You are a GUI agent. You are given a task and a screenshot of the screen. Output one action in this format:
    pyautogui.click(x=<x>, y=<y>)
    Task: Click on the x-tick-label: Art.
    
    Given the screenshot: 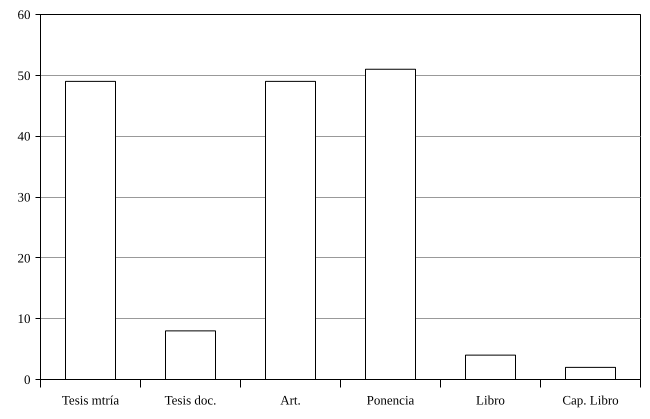 What is the action you would take?
    pyautogui.click(x=290, y=400)
    